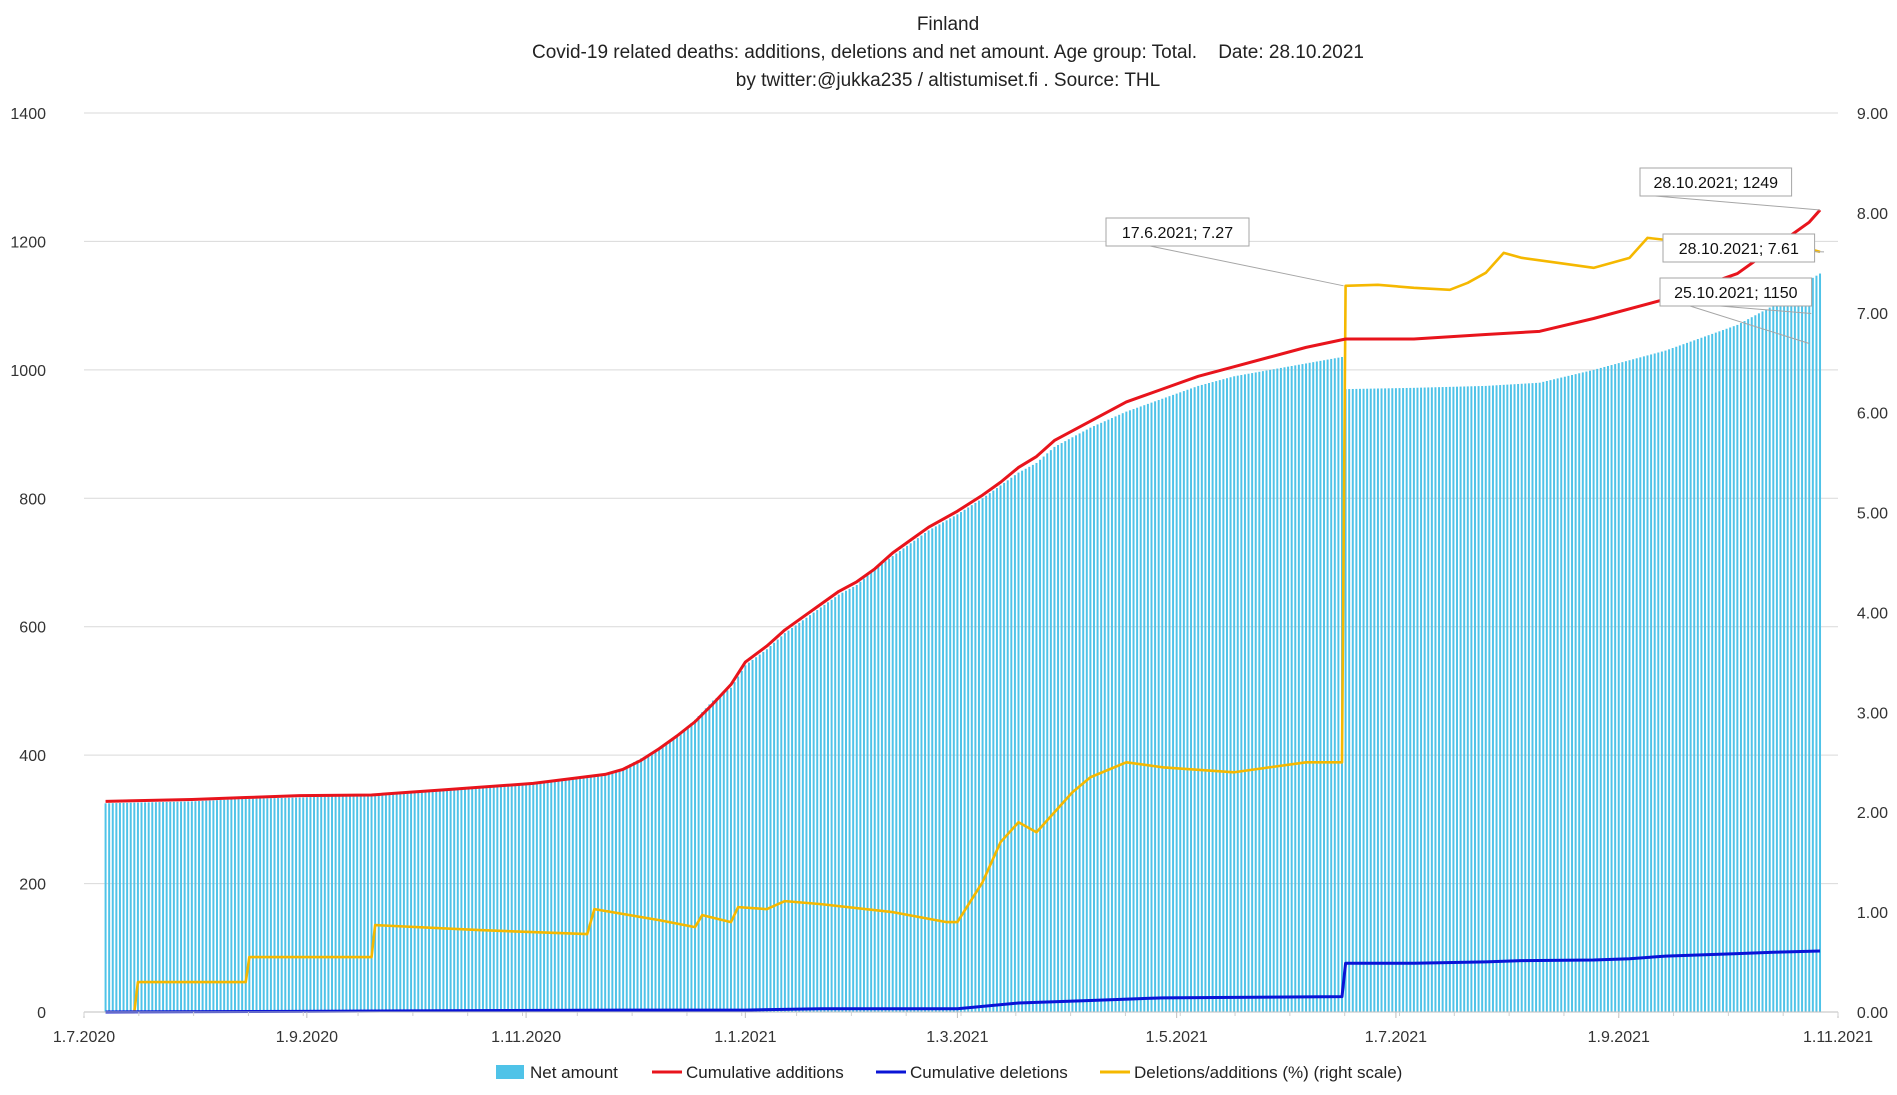 Image resolution: width=1897 pixels, height=1095 pixels. Describe the element at coordinates (28, 242) in the screenshot. I see `y-left-tick-label: 1200` at that location.